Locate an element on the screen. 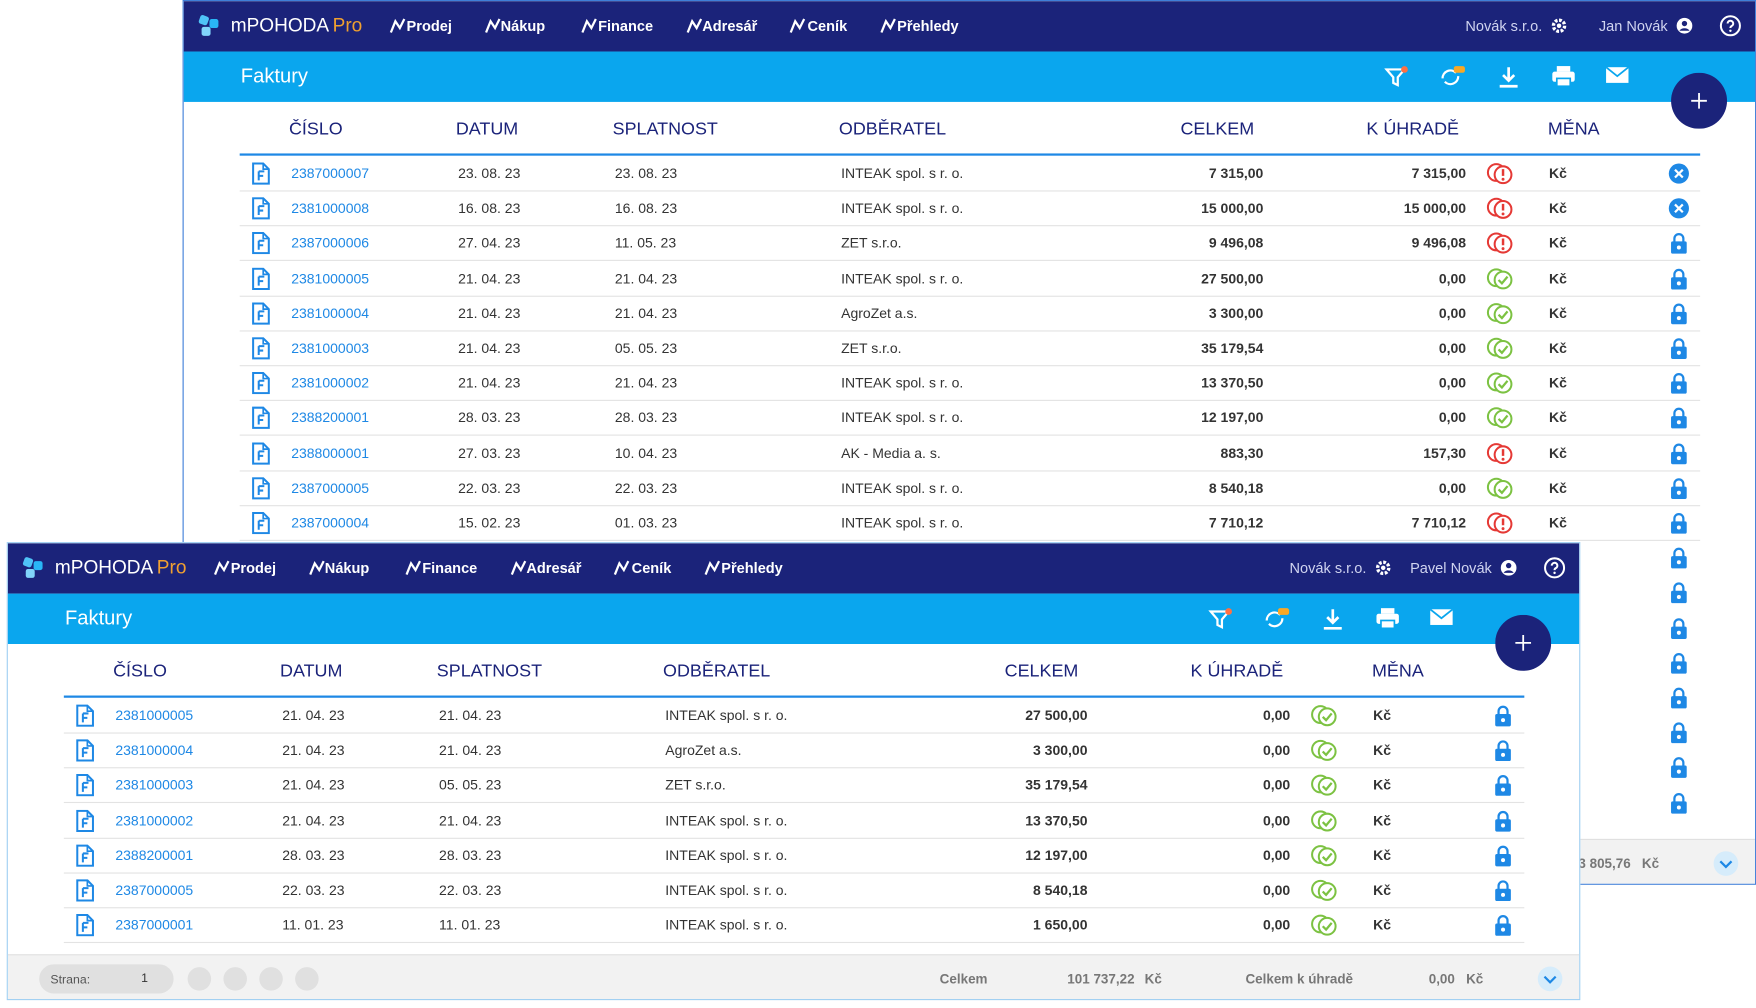 This screenshot has height=1008, width=1756. invoice-number: 2381000008 is located at coordinates (330, 208).